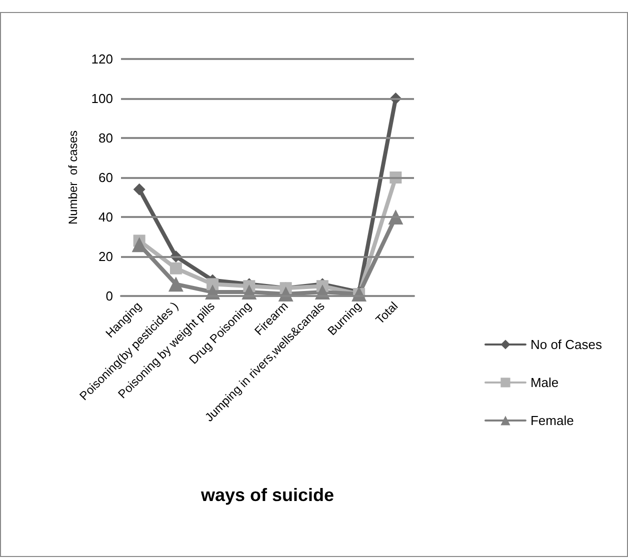 The image size is (628, 559). Describe the element at coordinates (109, 296) in the screenshot. I see `y-tick-label: 0` at that location.